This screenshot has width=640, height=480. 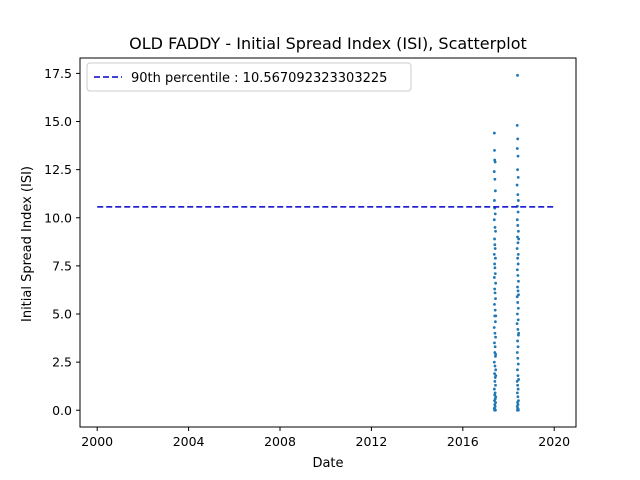 What do you see at coordinates (27, 244) in the screenshot?
I see `y-axis-label: Initial Spread Index (ISI)` at bounding box center [27, 244].